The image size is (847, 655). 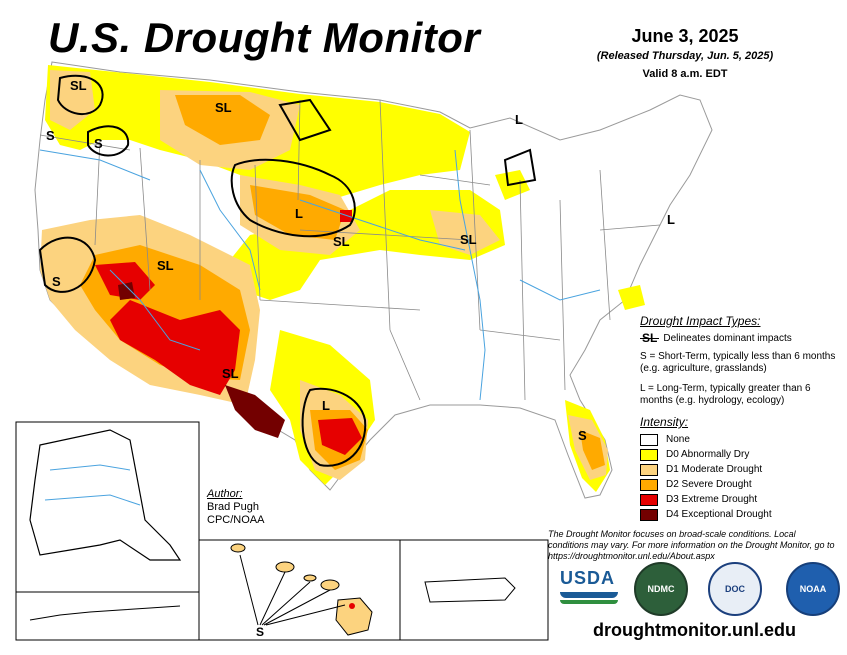 I want to click on impact-legend-heading: Drought Impact Types:, so click(x=700, y=321).